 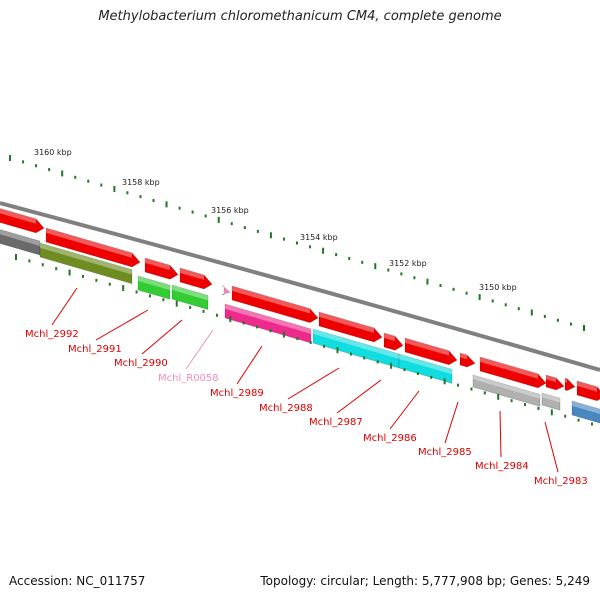 I want to click on ruler-label: 3150 kbp, so click(x=498, y=287).